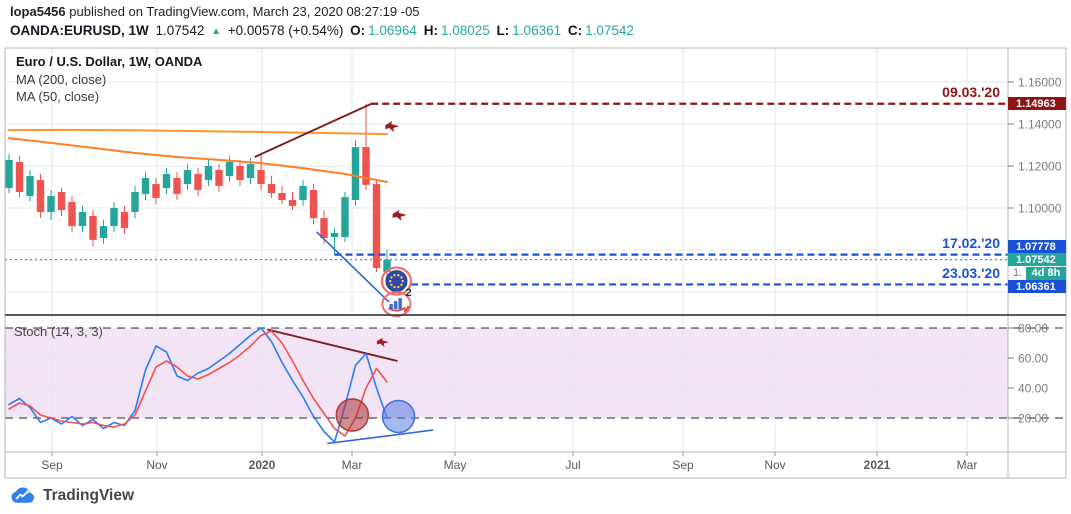 The width and height of the screenshot is (1071, 514). I want to click on symbol-name: OANDA:EURUSD, 1W, so click(79, 30).